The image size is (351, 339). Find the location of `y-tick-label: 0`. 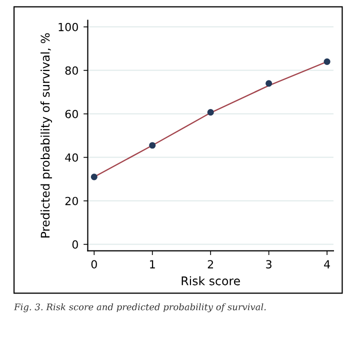

y-tick-label: 0 is located at coordinates (75, 244).